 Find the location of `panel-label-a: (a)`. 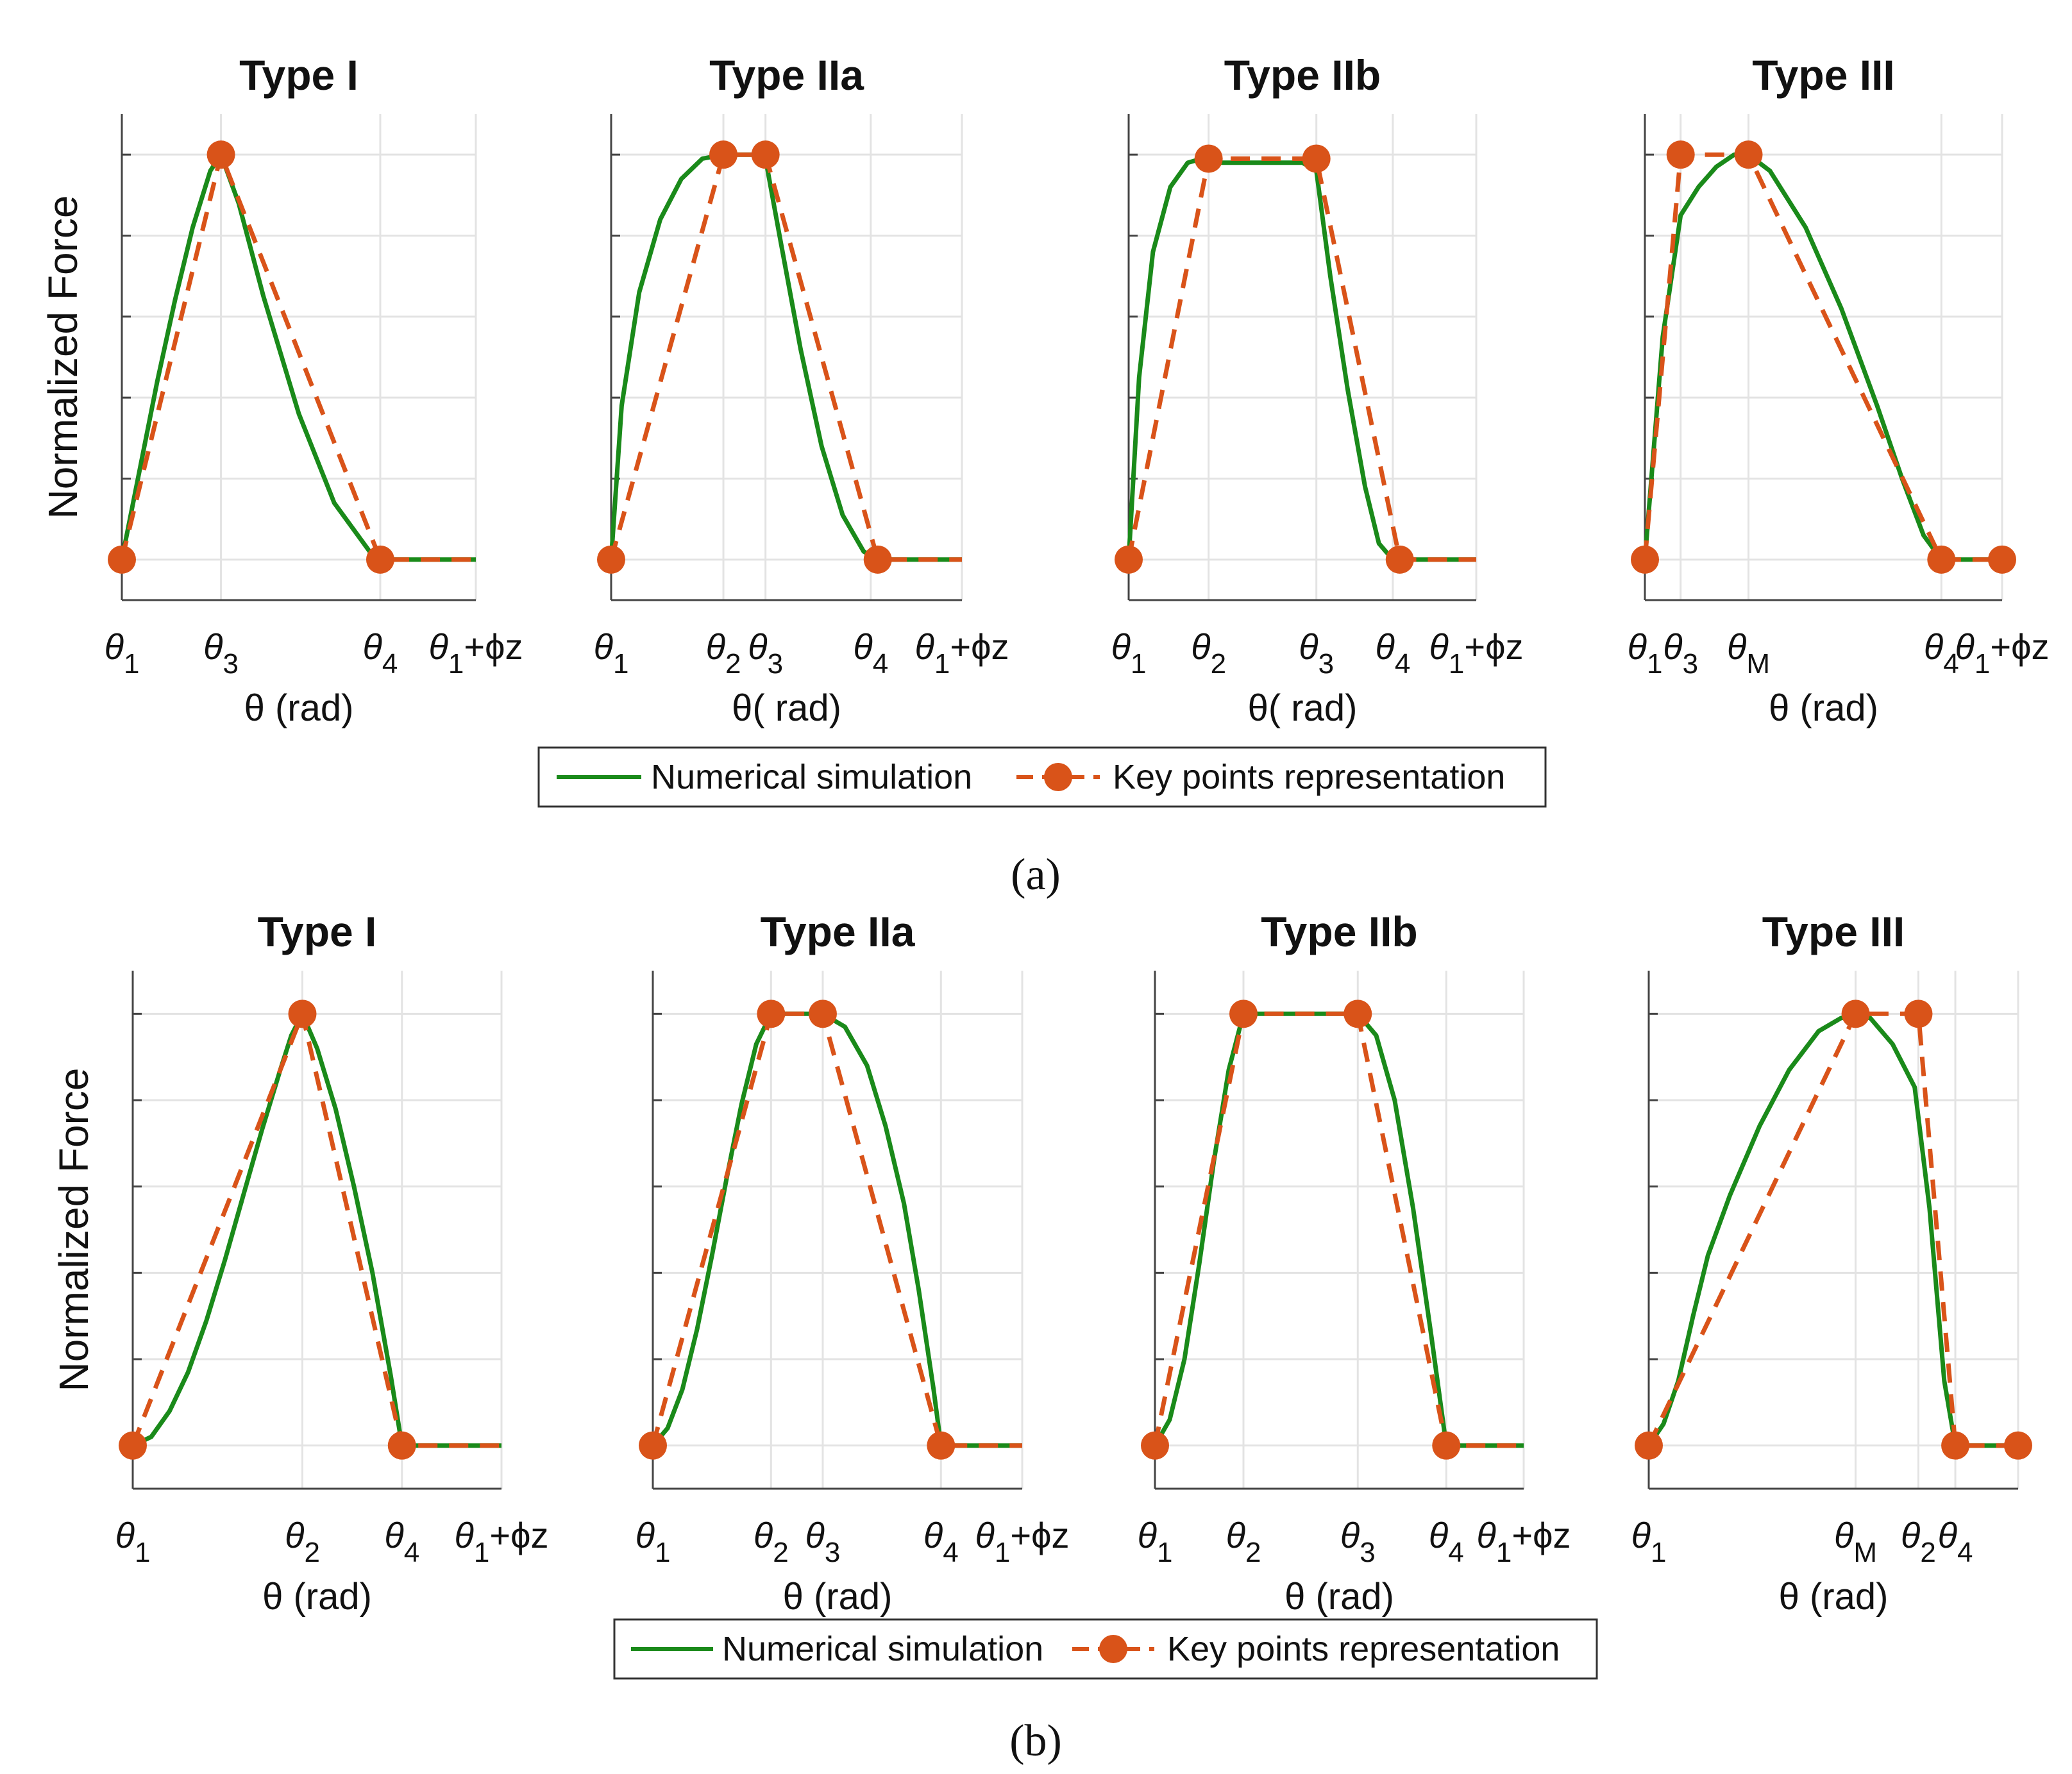

panel-label-a: (a) is located at coordinates (1036, 875).